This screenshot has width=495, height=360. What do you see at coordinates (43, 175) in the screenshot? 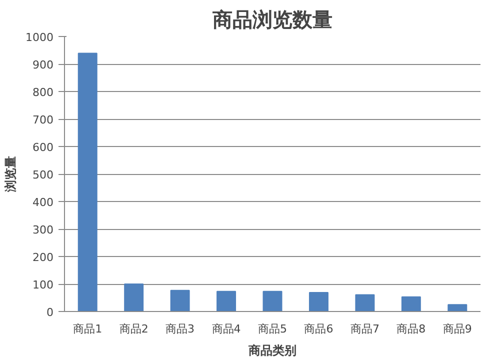
I see `y-tick-label: 500` at bounding box center [43, 175].